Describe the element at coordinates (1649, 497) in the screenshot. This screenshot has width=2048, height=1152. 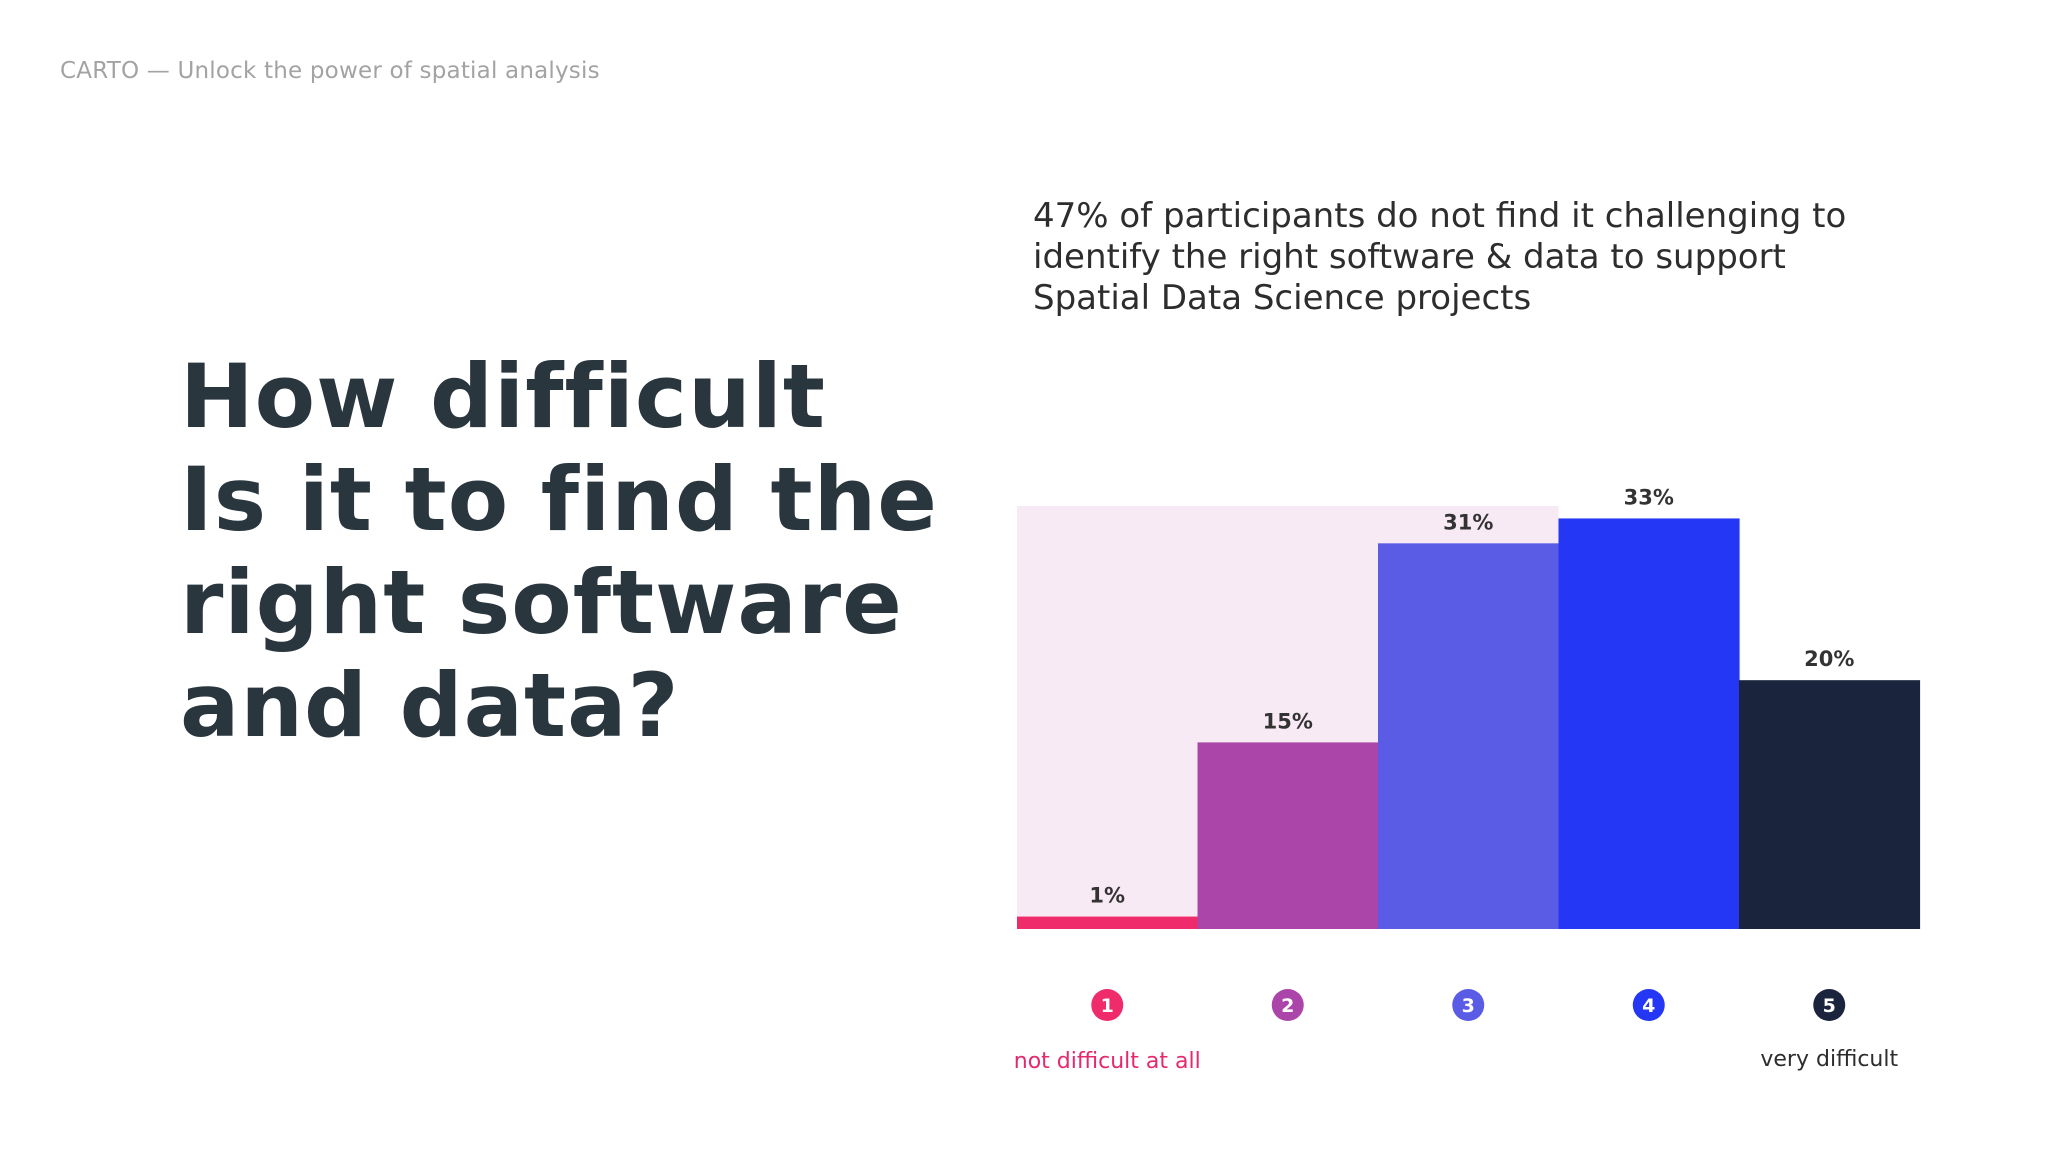
I see `bar-value-label-4: 33%` at that location.